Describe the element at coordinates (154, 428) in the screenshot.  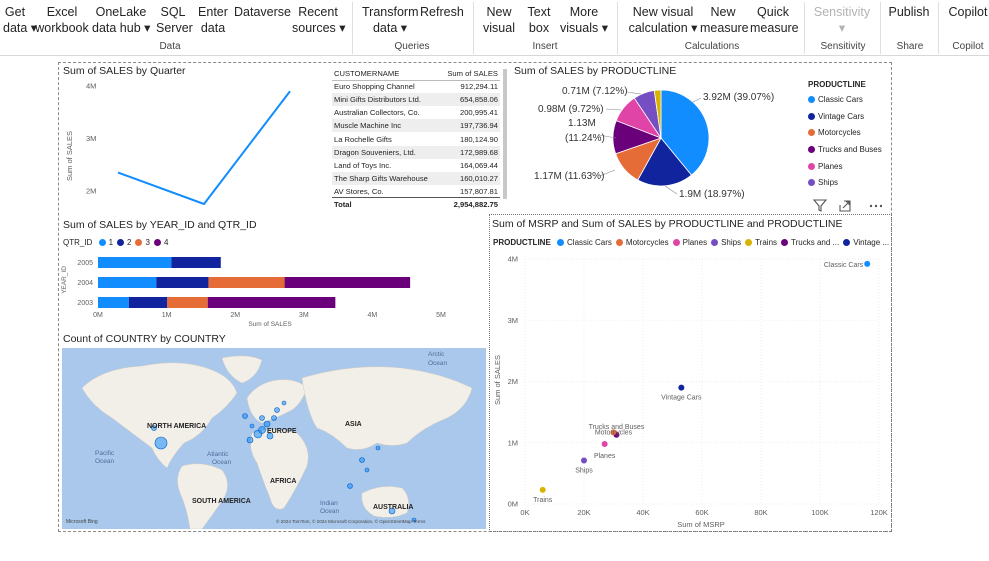
I see `map-bubble-canada` at that location.